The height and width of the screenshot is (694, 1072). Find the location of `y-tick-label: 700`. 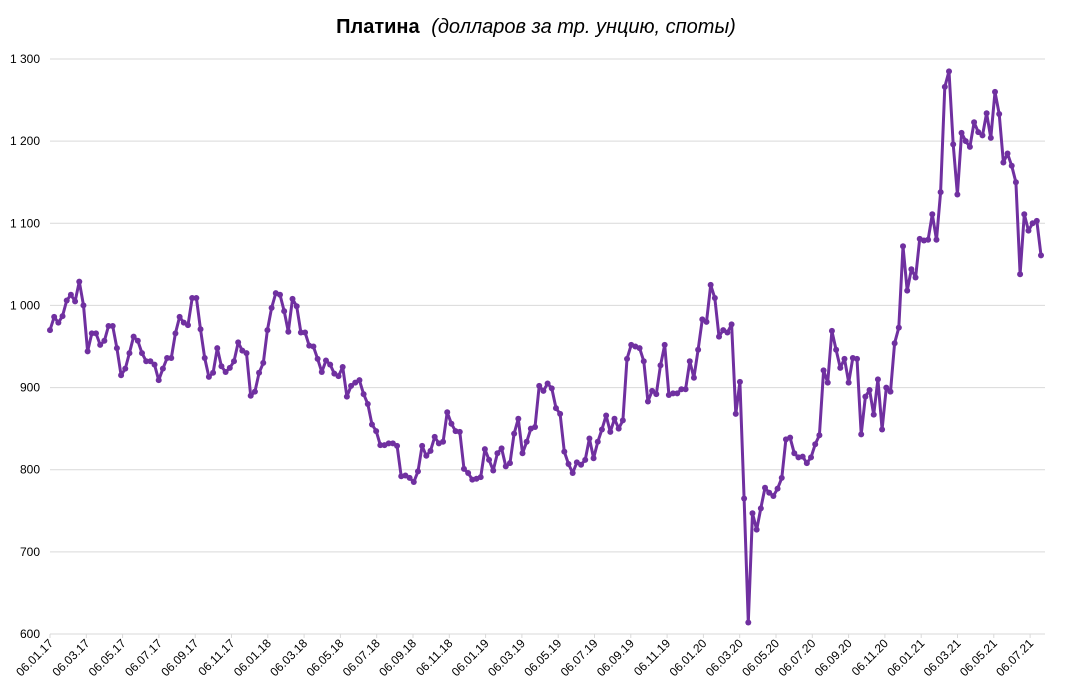

y-tick-label: 700 is located at coordinates (30, 552).